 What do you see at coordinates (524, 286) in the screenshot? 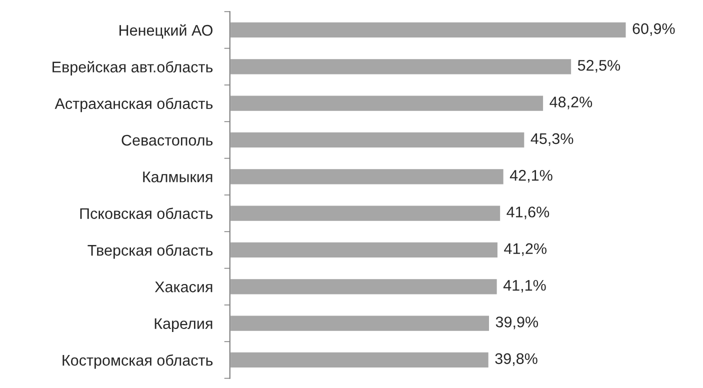
I see `data-label: 41,1%` at bounding box center [524, 286].